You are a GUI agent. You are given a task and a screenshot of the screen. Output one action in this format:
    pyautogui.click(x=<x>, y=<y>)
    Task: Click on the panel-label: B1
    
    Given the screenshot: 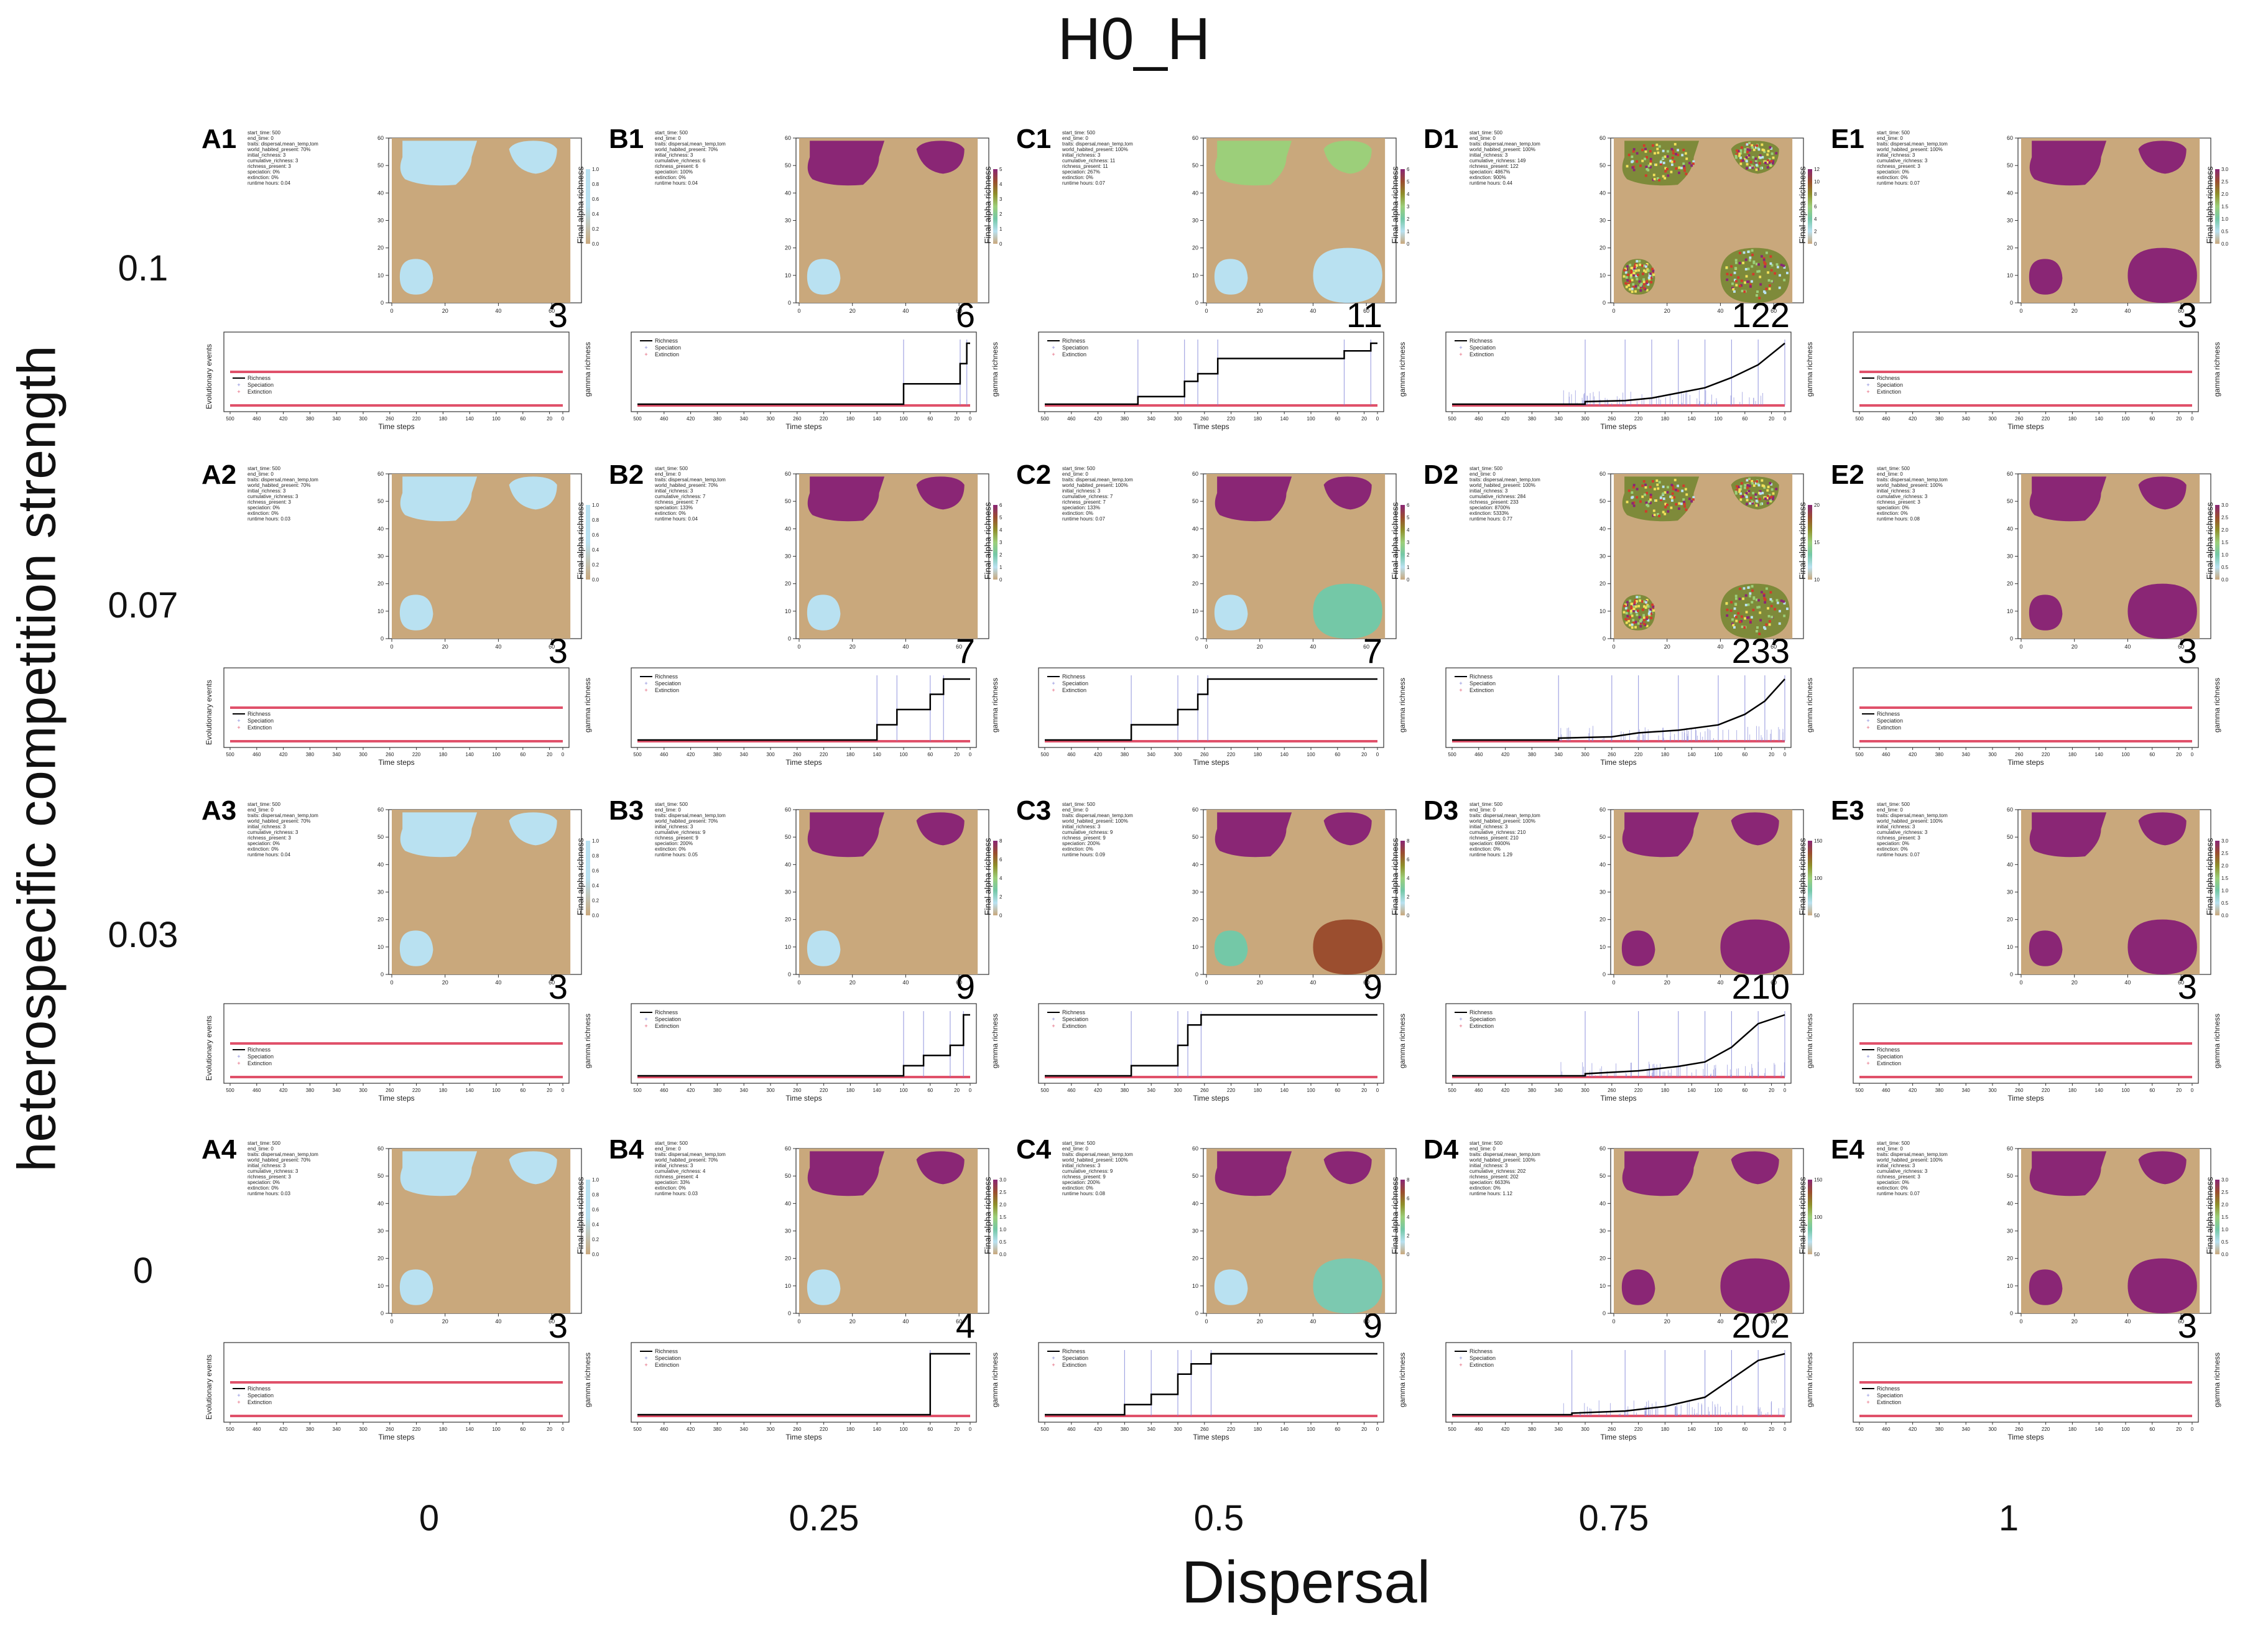 What is the action you would take?
    pyautogui.click(x=627, y=139)
    